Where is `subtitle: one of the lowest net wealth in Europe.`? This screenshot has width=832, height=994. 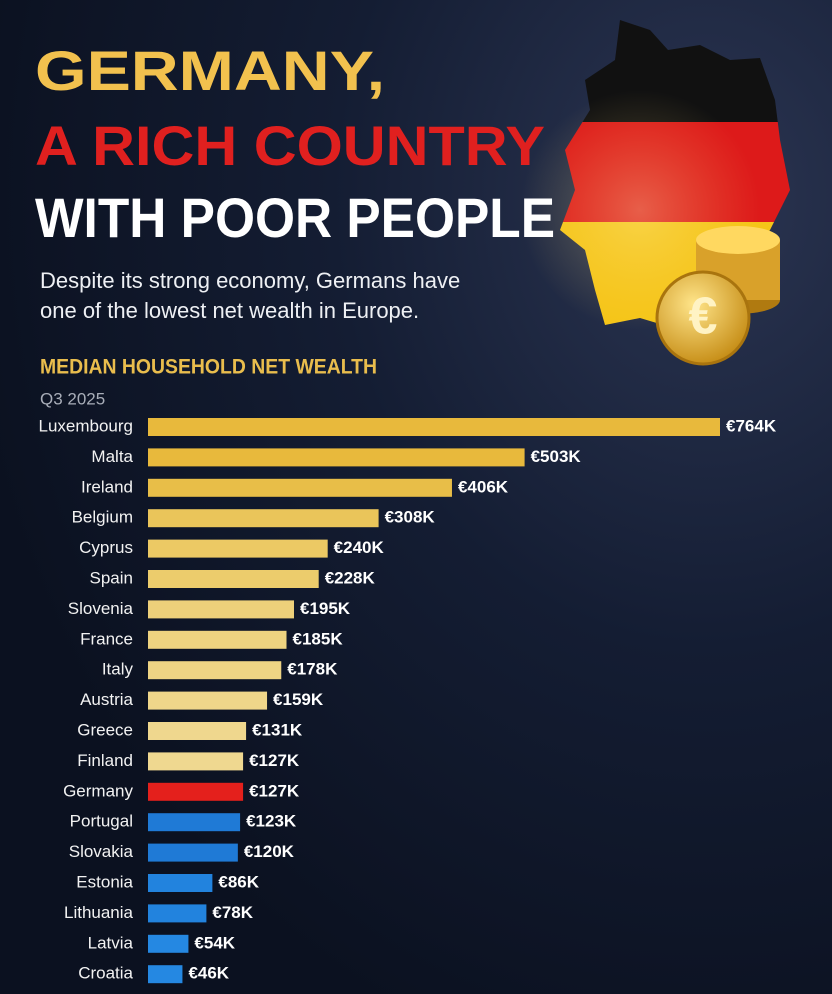
subtitle: one of the lowest net wealth in Europe. is located at coordinates (229, 310).